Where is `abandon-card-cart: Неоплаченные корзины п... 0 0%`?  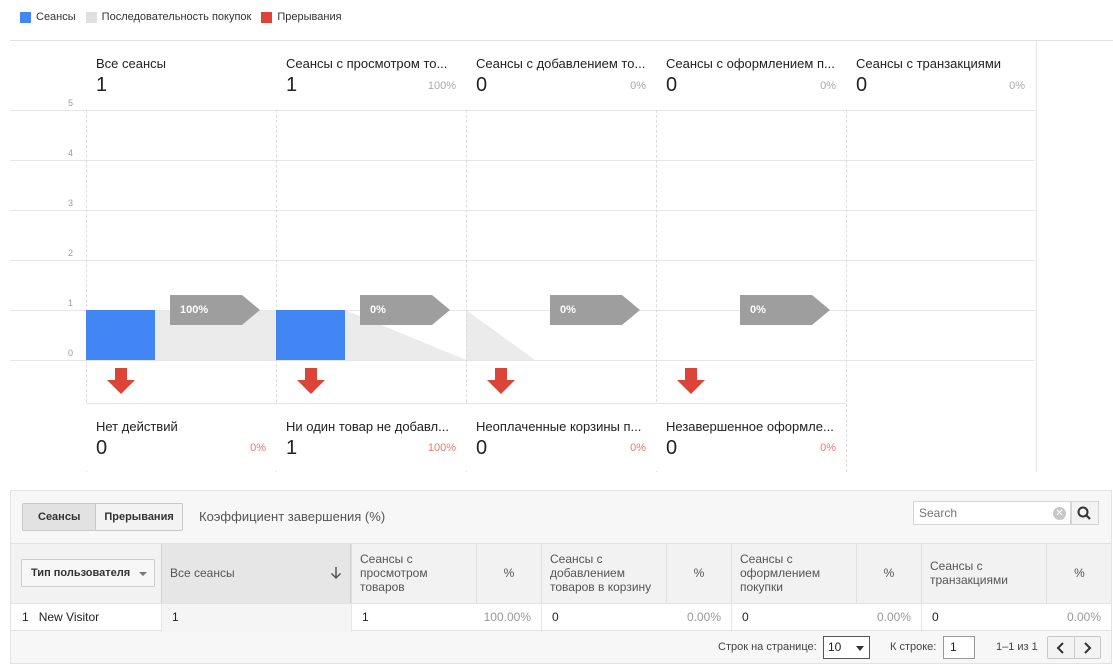 abandon-card-cart: Неоплаченные корзины п... 0 0% is located at coordinates (561, 437).